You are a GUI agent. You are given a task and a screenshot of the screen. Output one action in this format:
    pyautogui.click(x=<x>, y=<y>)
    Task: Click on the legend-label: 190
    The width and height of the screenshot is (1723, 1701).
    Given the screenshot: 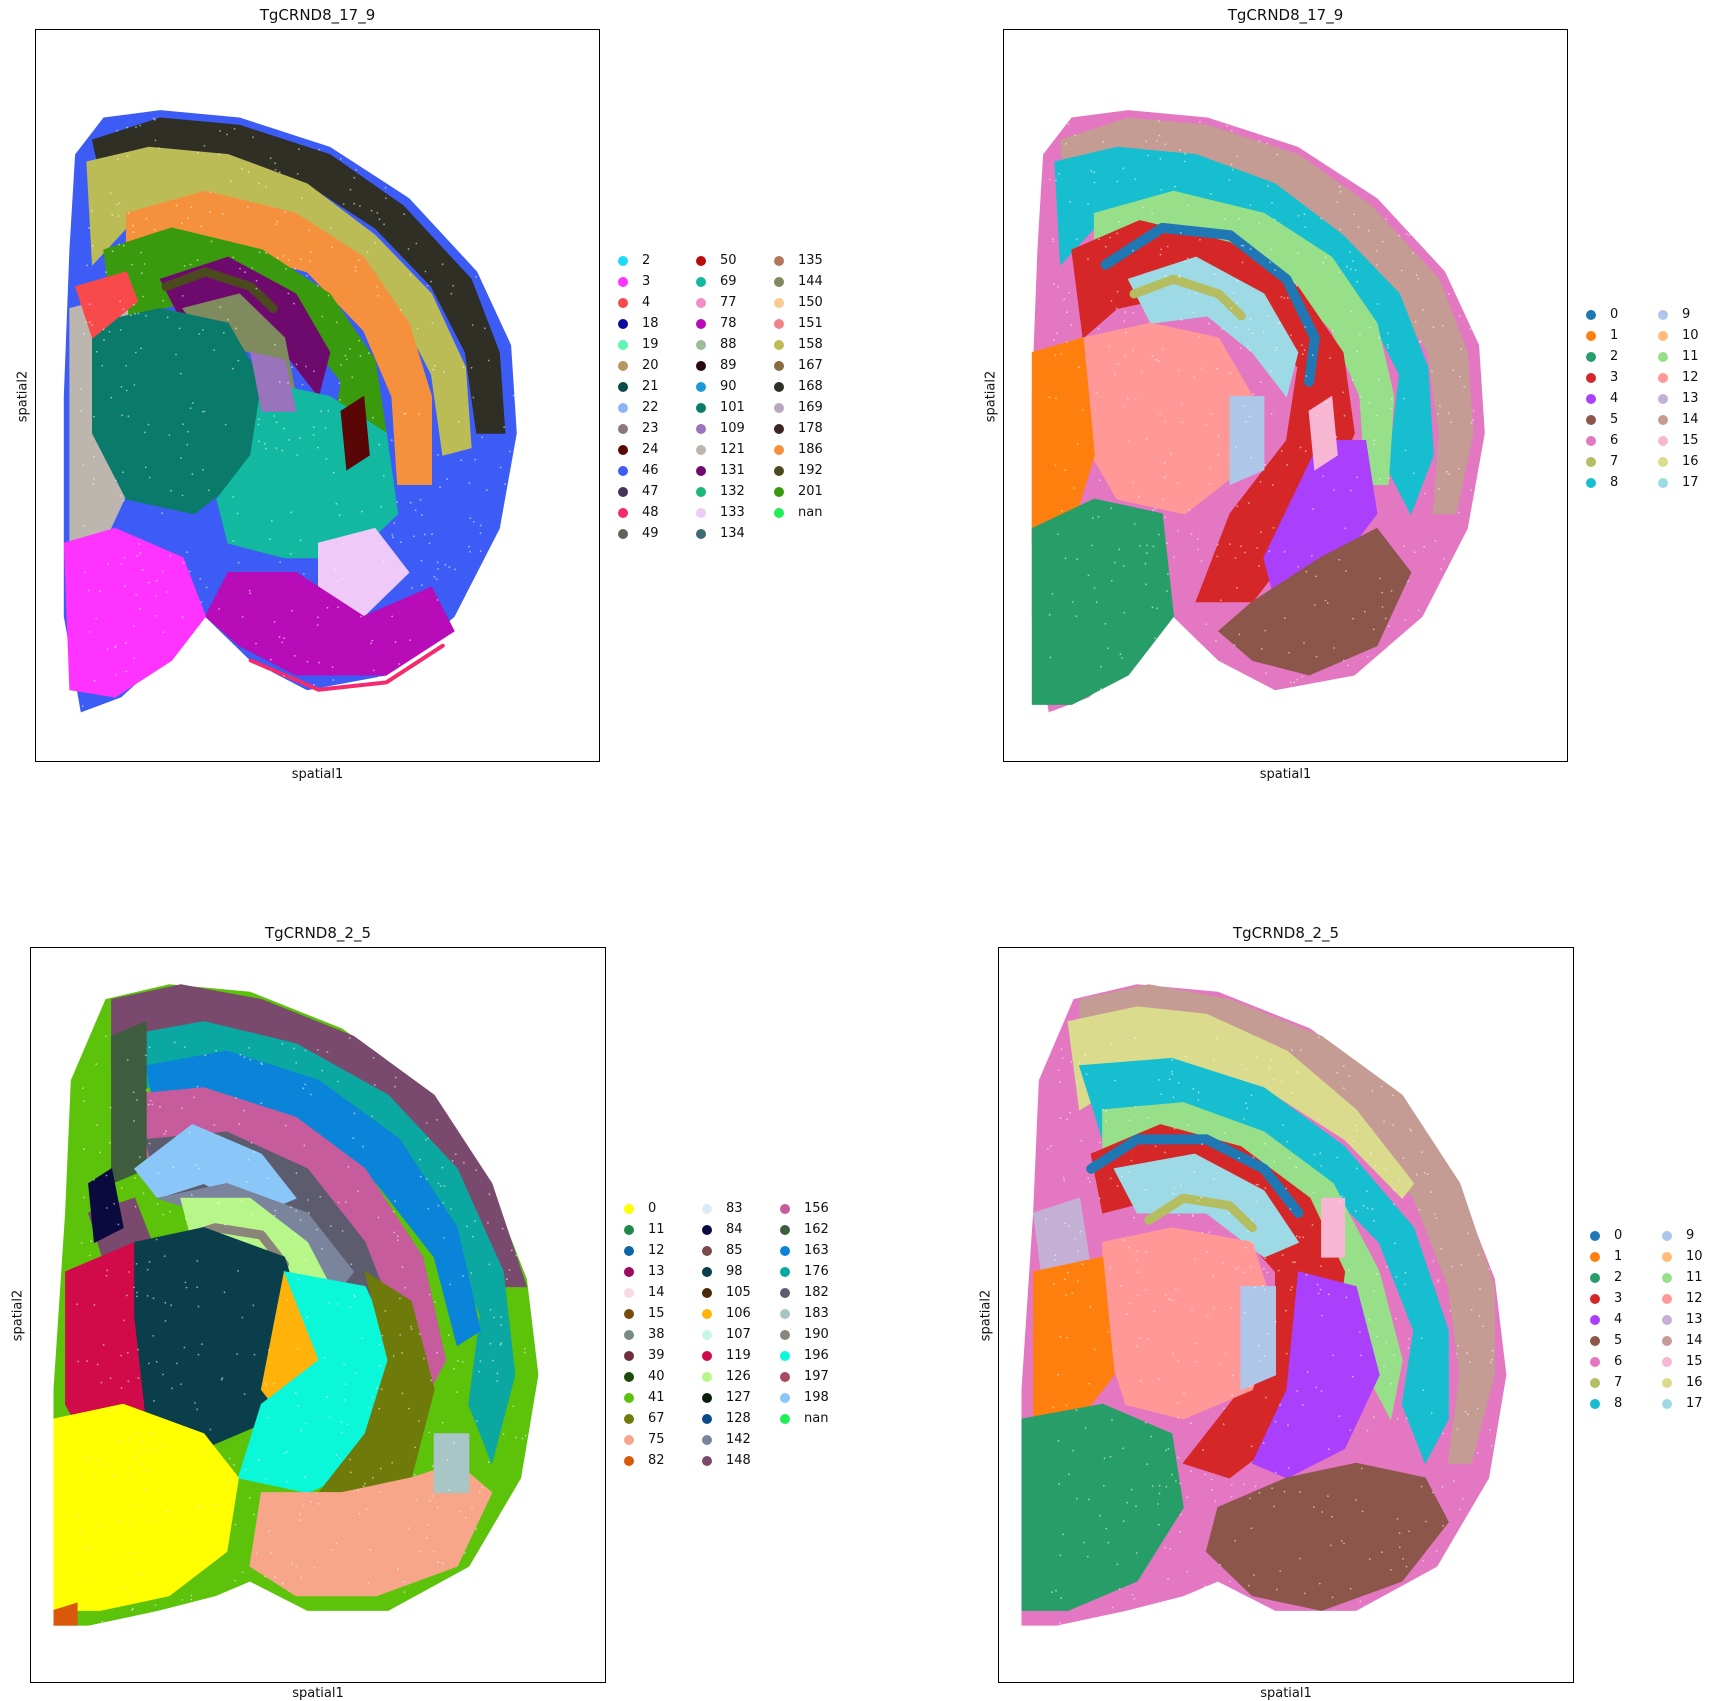 What is the action you would take?
    pyautogui.click(x=816, y=1334)
    